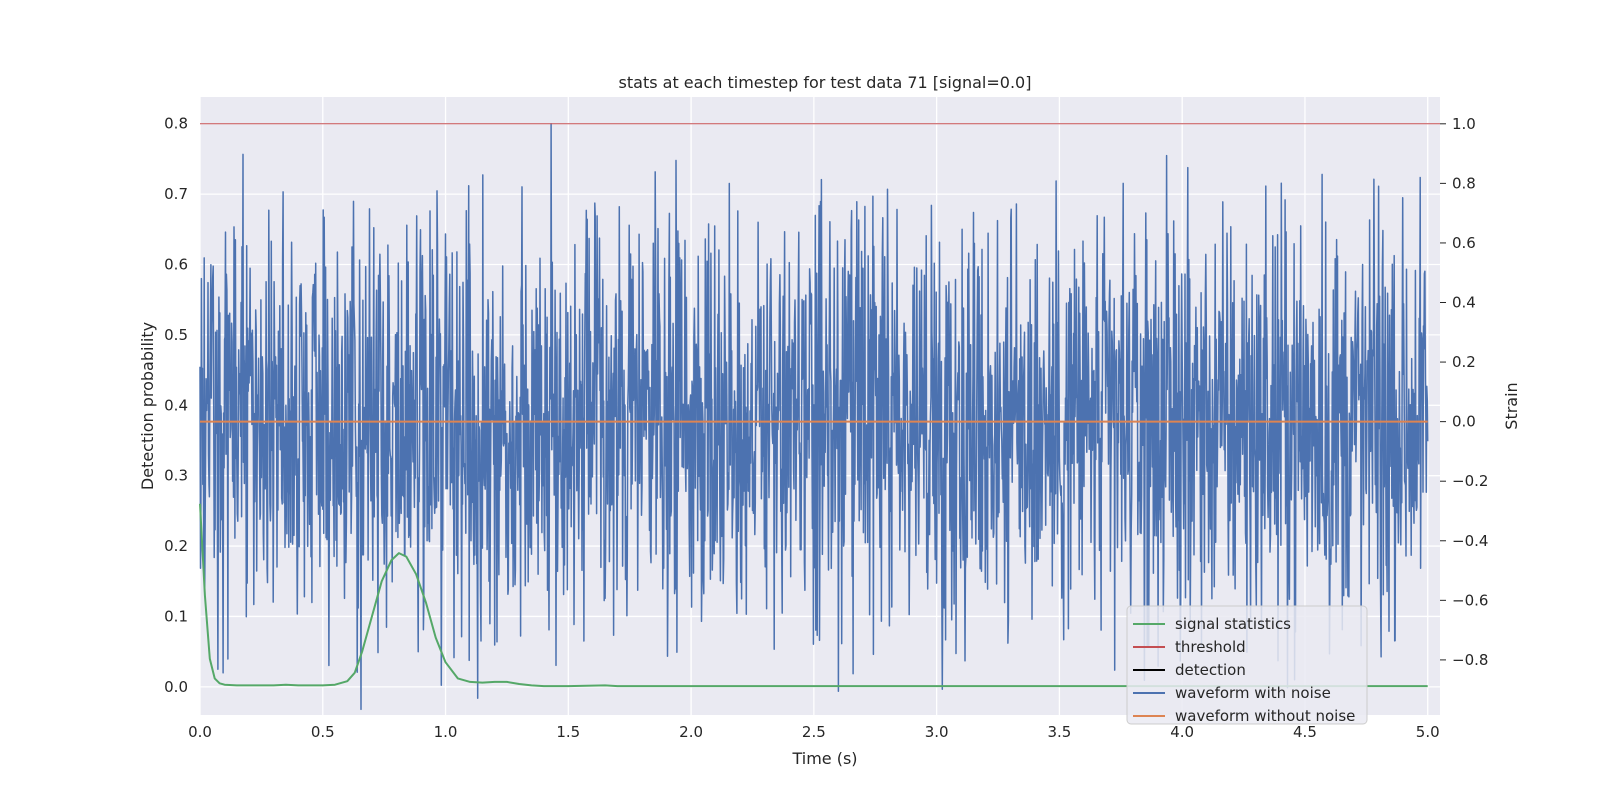 The height and width of the screenshot is (800, 1600). I want to click on x-tick-label: 0.5, so click(323, 732).